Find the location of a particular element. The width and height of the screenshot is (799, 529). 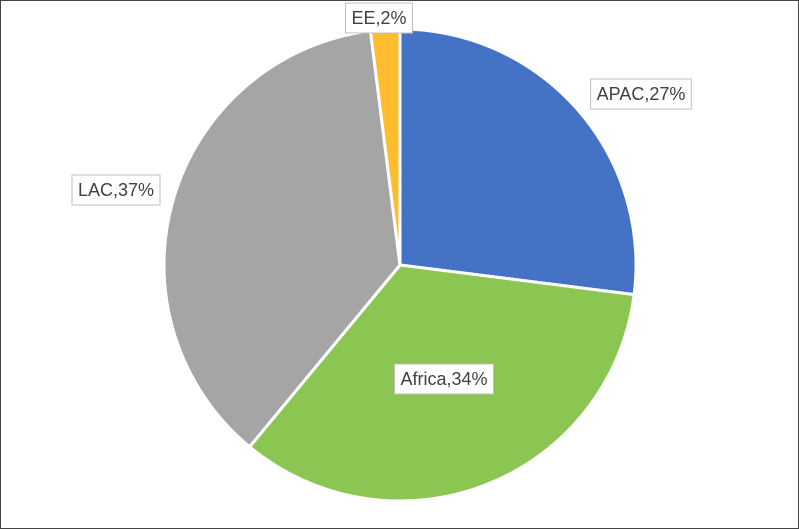

data-label-text: EE,2% is located at coordinates (378, 18).